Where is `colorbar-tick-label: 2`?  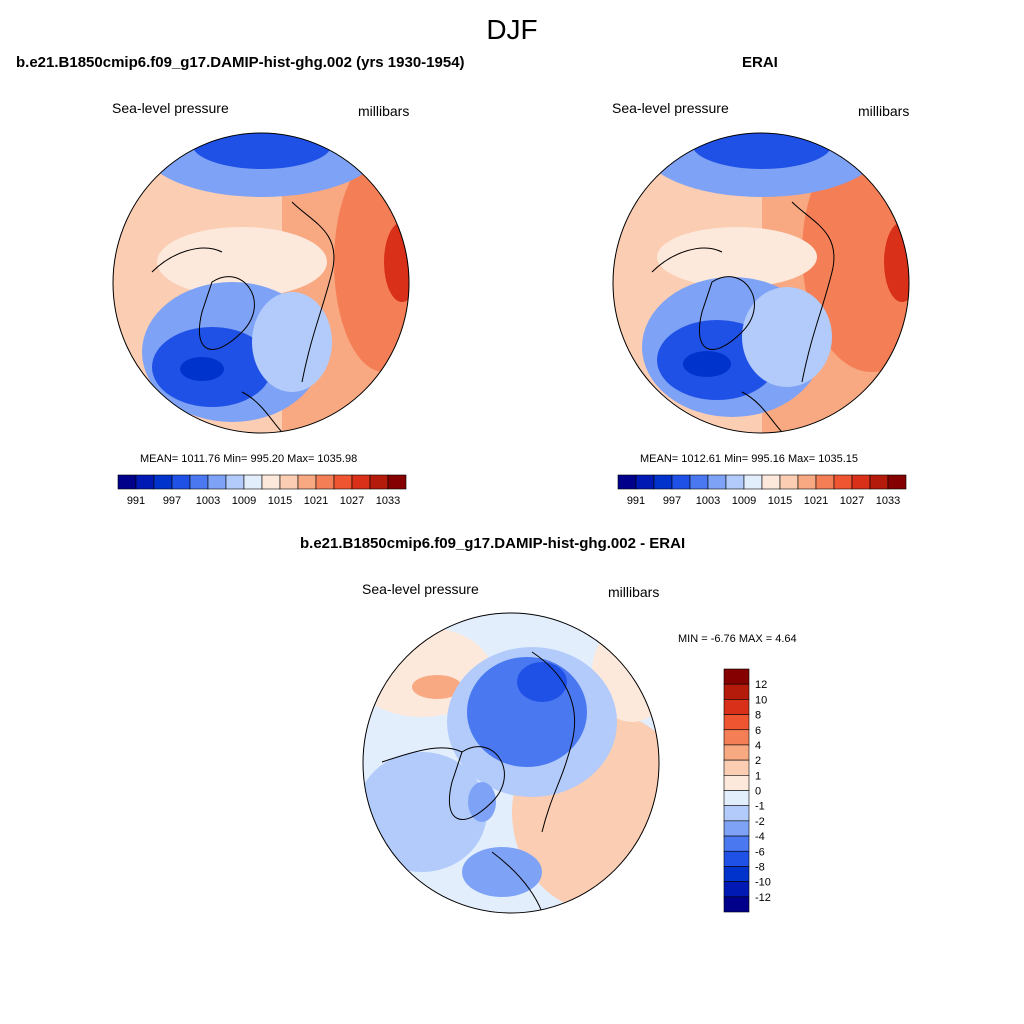
colorbar-tick-label: 2 is located at coordinates (758, 761).